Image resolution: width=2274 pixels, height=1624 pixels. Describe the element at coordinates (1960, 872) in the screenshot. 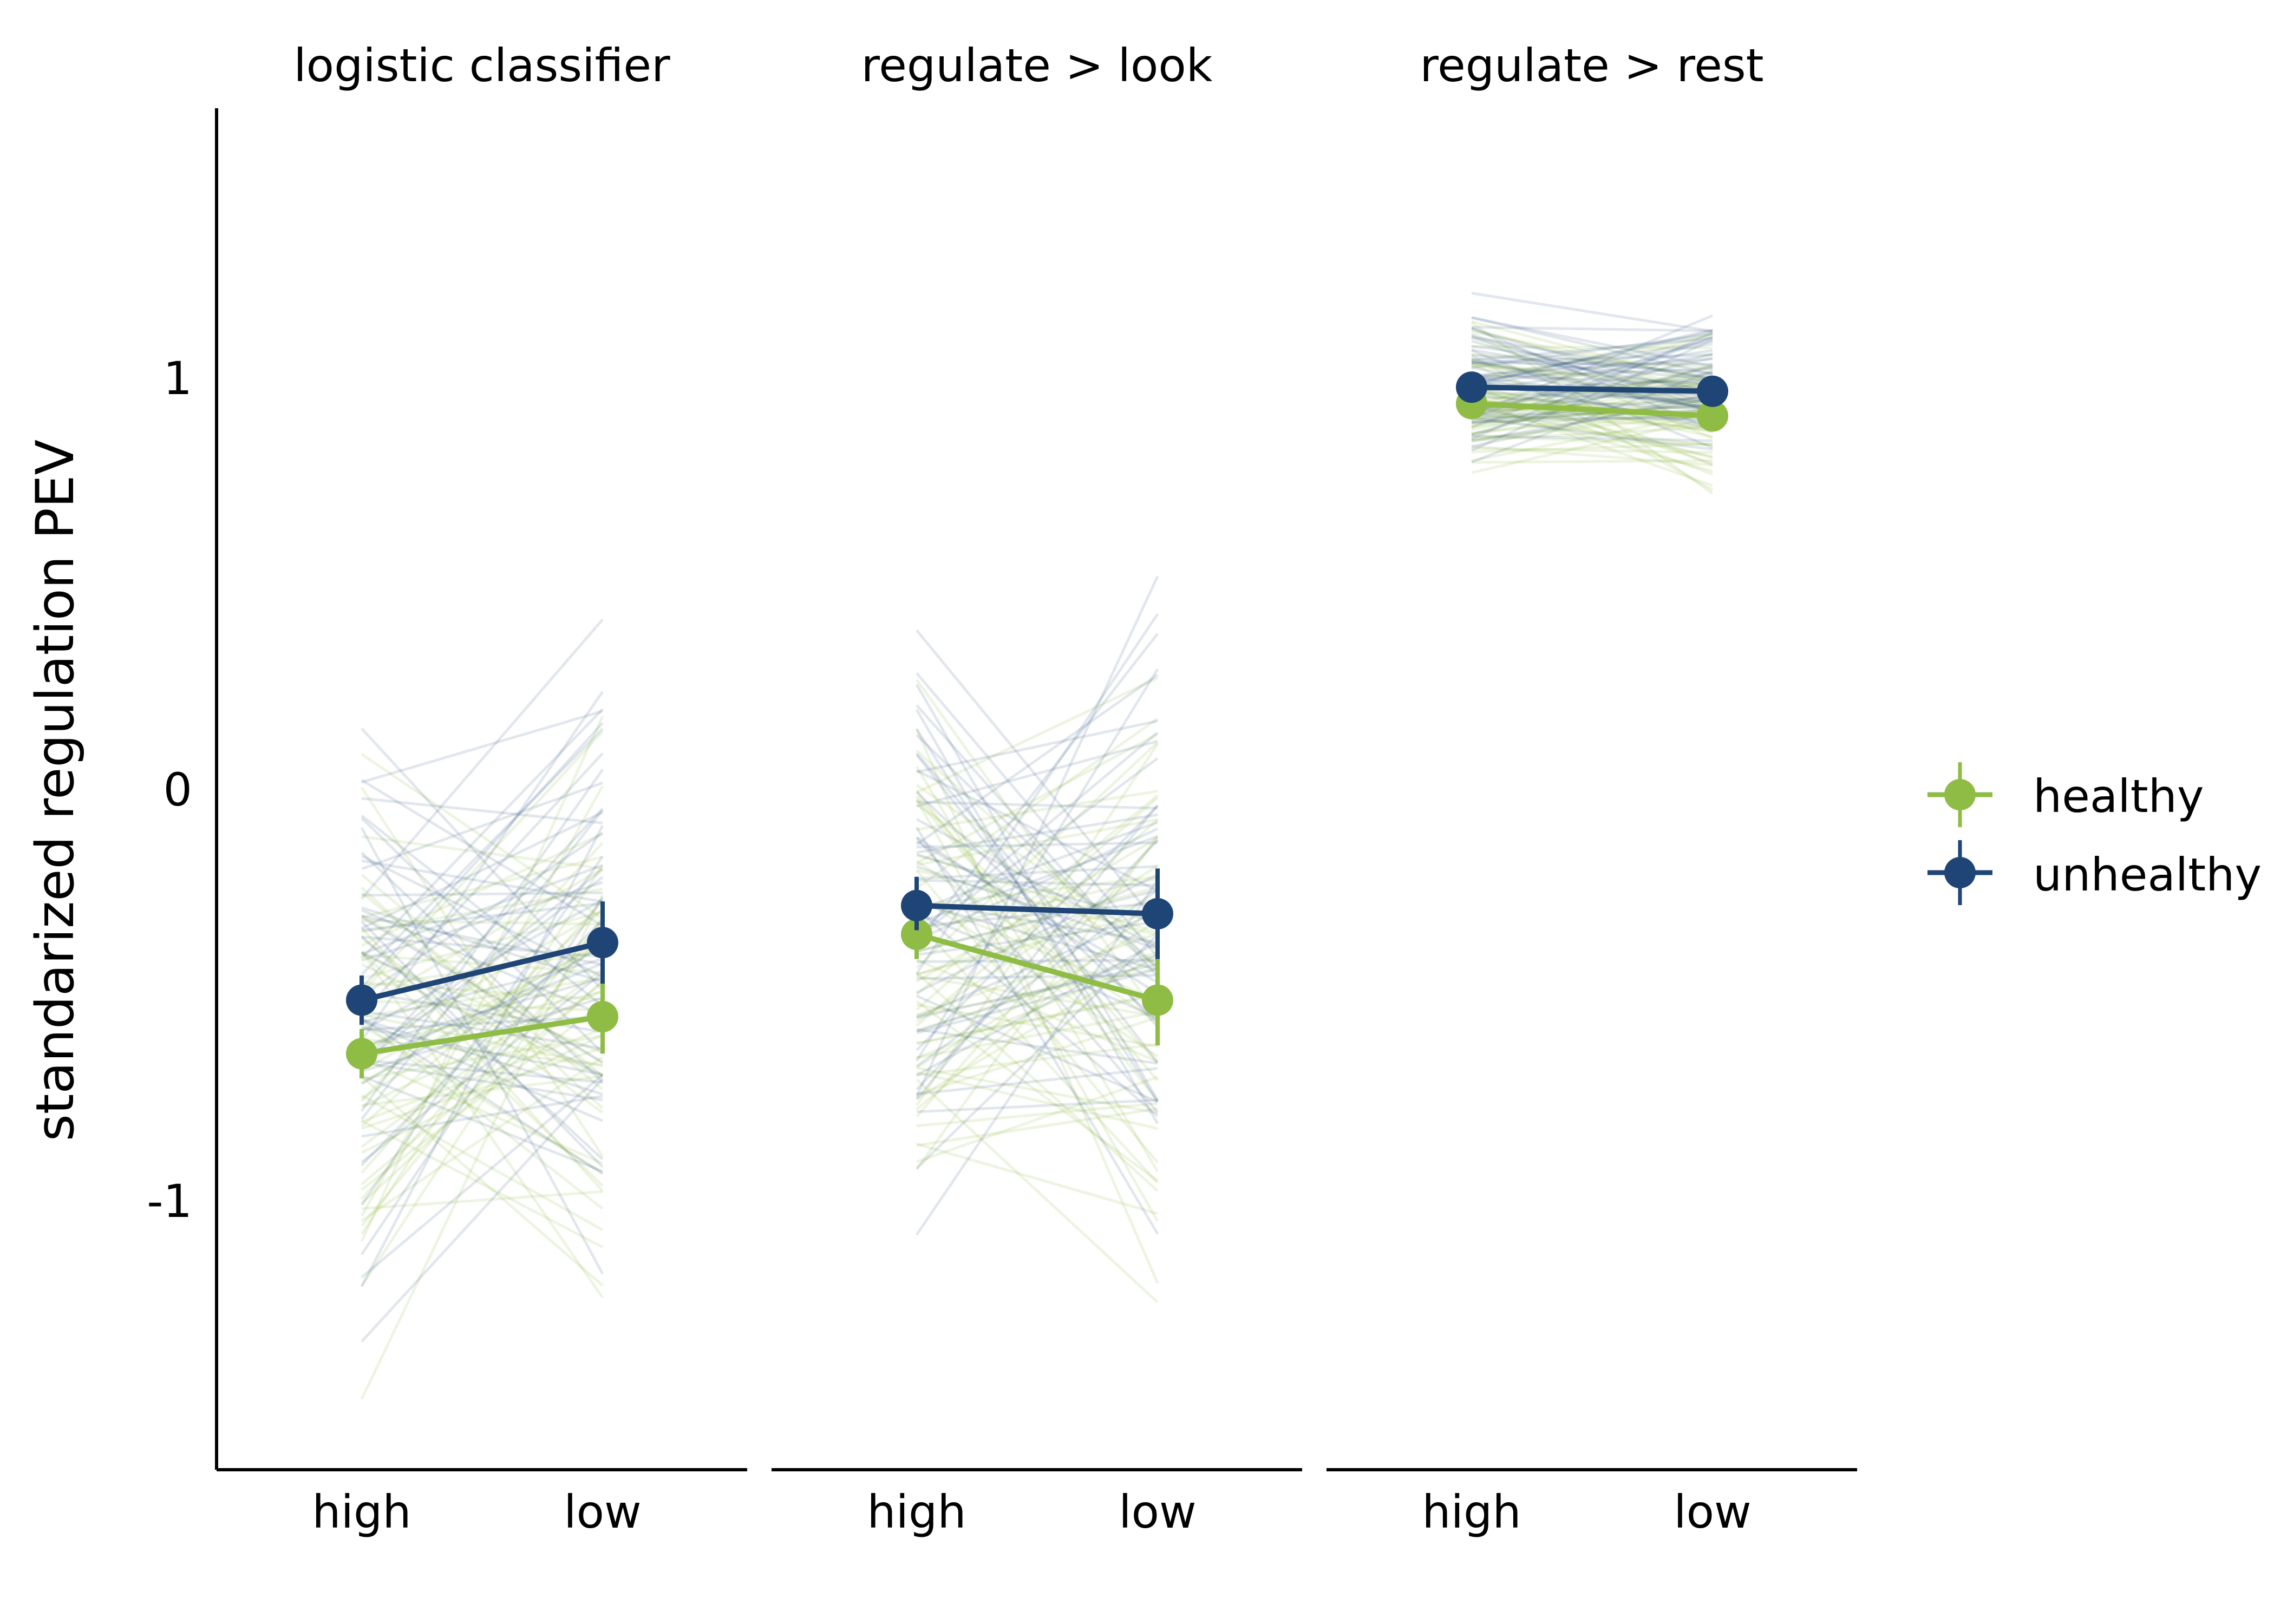

I see `legend-marker-unhealthy` at that location.